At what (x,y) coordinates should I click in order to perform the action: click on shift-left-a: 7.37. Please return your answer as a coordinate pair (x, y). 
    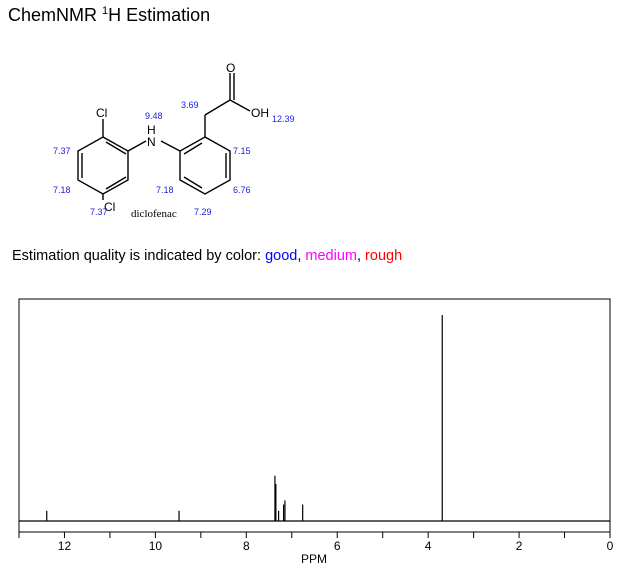
    Looking at the image, I should click on (62, 151).